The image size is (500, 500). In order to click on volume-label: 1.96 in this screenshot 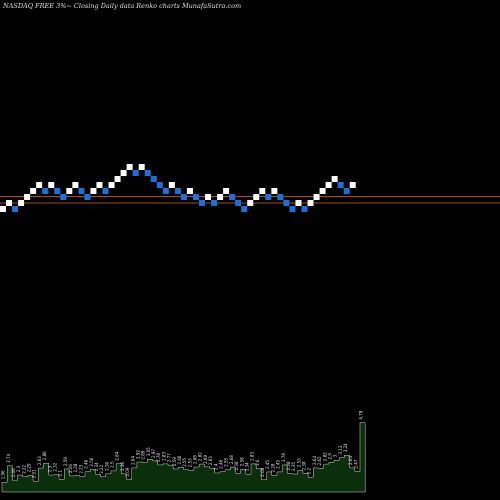, I will do `click(3, 474)`.